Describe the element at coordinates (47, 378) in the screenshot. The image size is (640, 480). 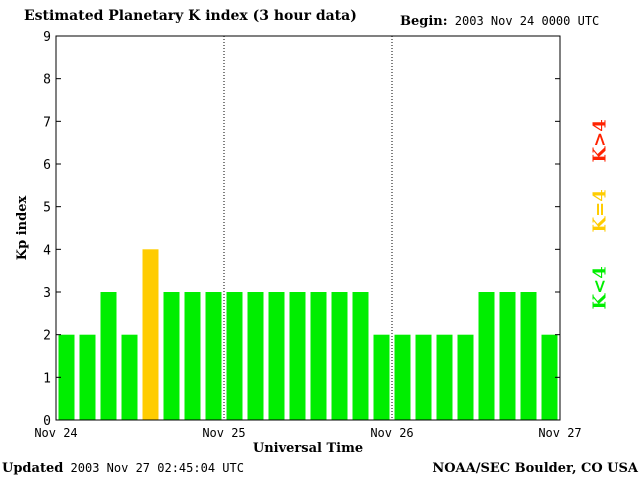
I see `y-tick-label: 1` at that location.